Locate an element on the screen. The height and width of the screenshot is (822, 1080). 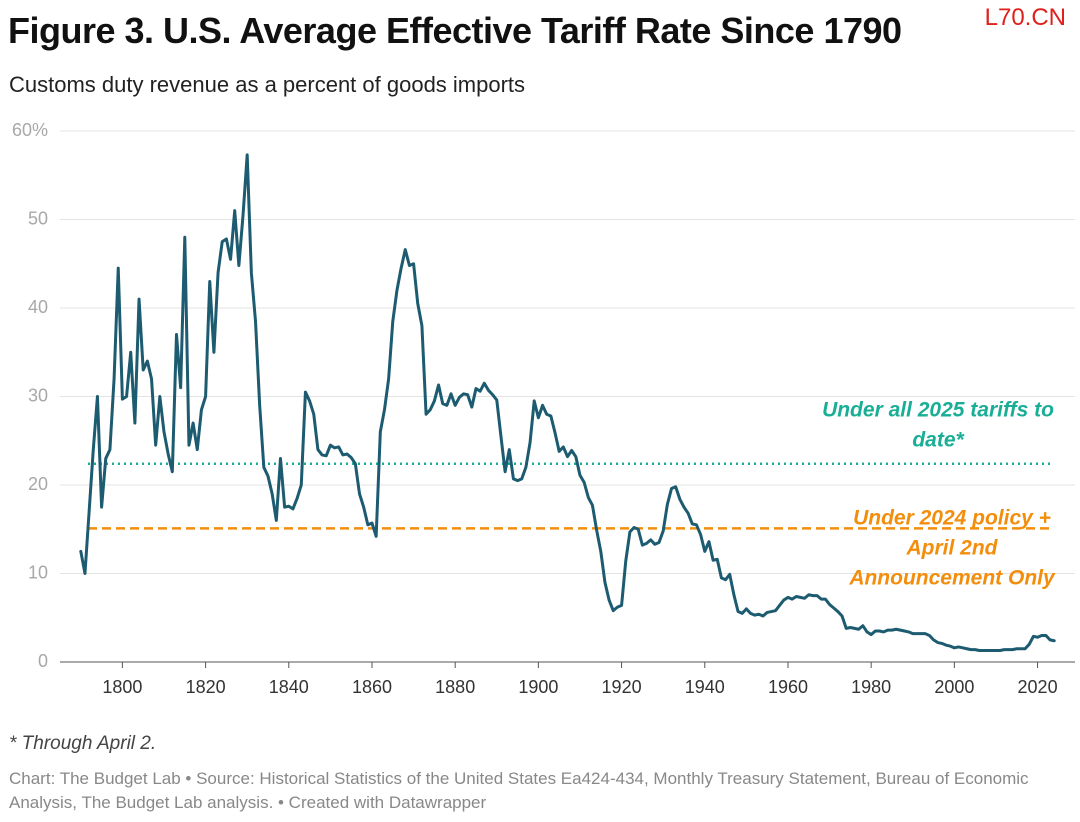
x-tick-label: 1940 is located at coordinates (705, 687).